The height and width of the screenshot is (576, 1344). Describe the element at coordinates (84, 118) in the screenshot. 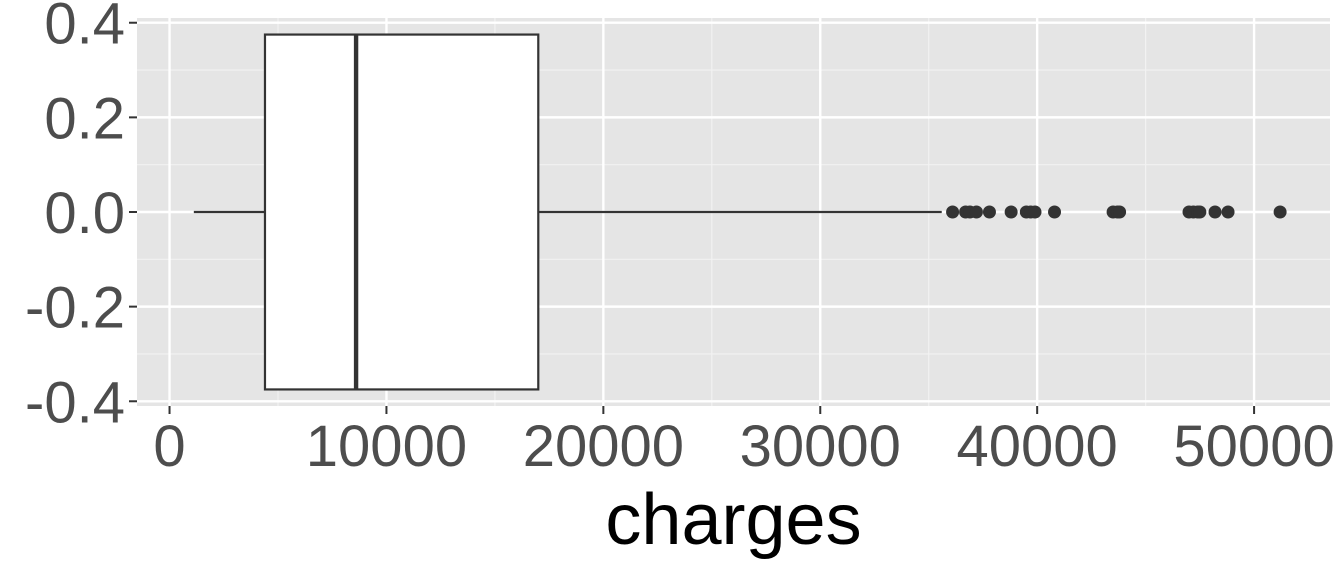

I see `y-tick-label: 0.2` at that location.